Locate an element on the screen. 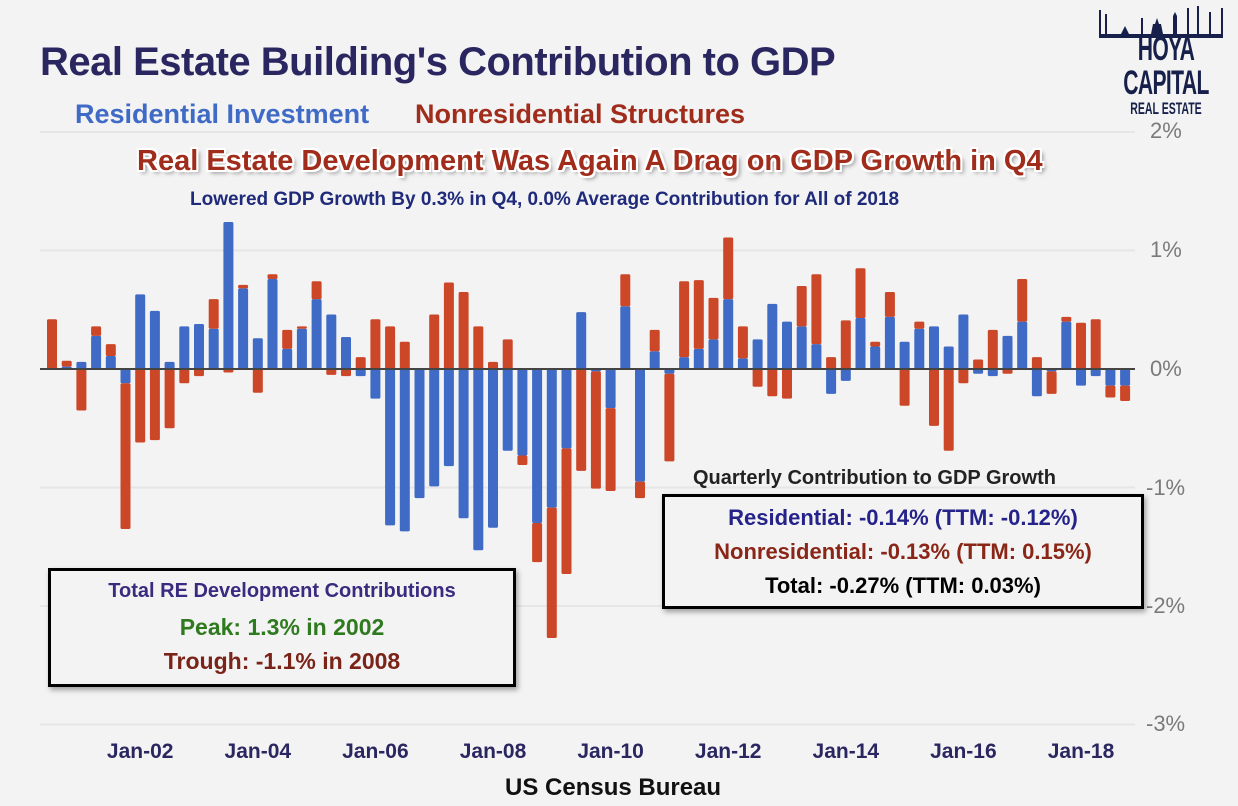 This screenshot has height=806, width=1238. quarterly-nonresidential: Nonresidential: -0.13% (TTM: 0.15%) is located at coordinates (903, 551).